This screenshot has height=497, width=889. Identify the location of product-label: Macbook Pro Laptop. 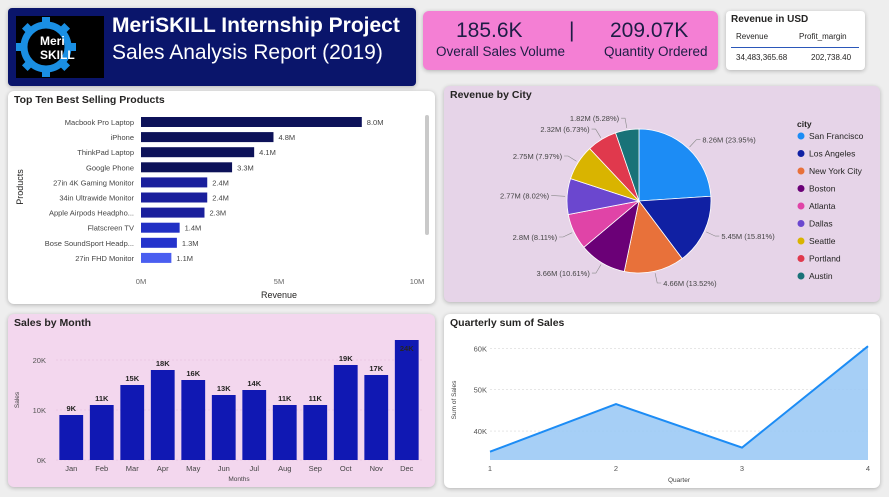
(99, 122).